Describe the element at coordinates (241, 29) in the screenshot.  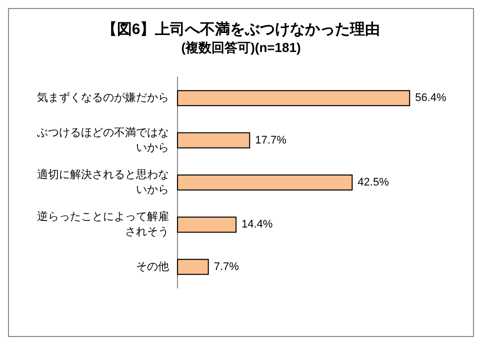
I see `chart-title: 【図6】上司へ不満をぶつけなかった理由` at that location.